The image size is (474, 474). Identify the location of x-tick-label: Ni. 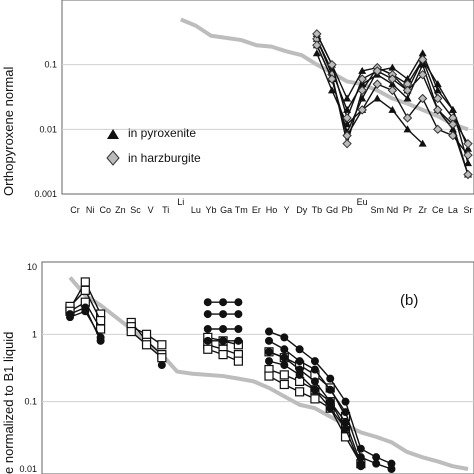
(90, 210).